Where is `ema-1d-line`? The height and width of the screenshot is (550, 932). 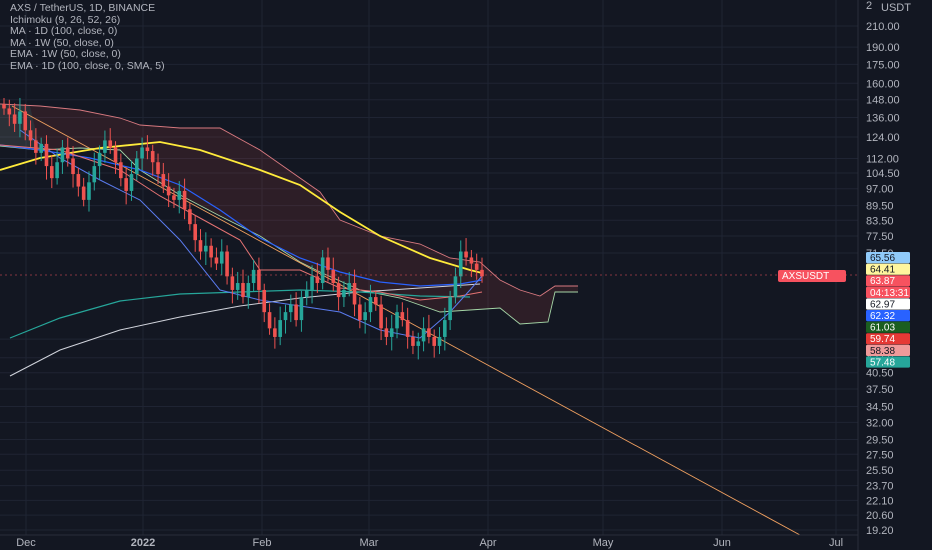 ema-1d-line is located at coordinates (241, 215).